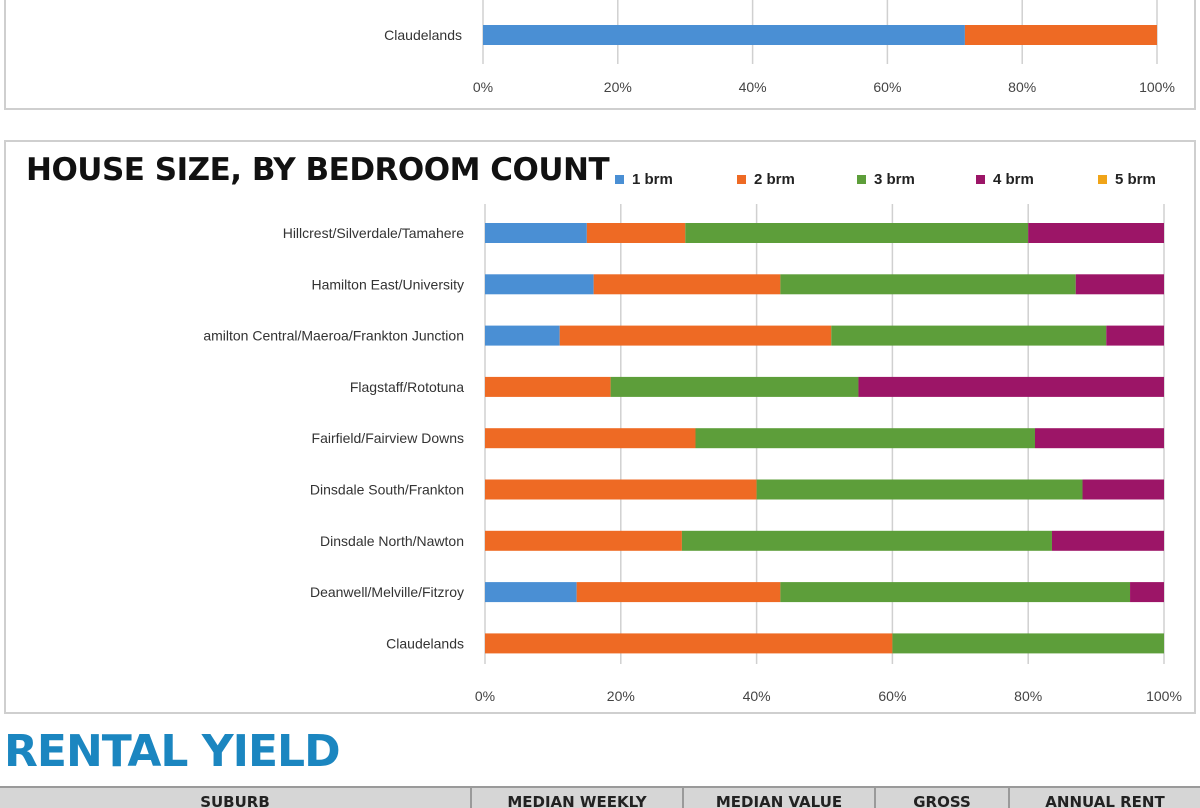 The width and height of the screenshot is (1200, 808). What do you see at coordinates (387, 592) in the screenshot?
I see `category-label-deanwell-melville-fitzroy: Deanwell/Melville/Fitzroy` at bounding box center [387, 592].